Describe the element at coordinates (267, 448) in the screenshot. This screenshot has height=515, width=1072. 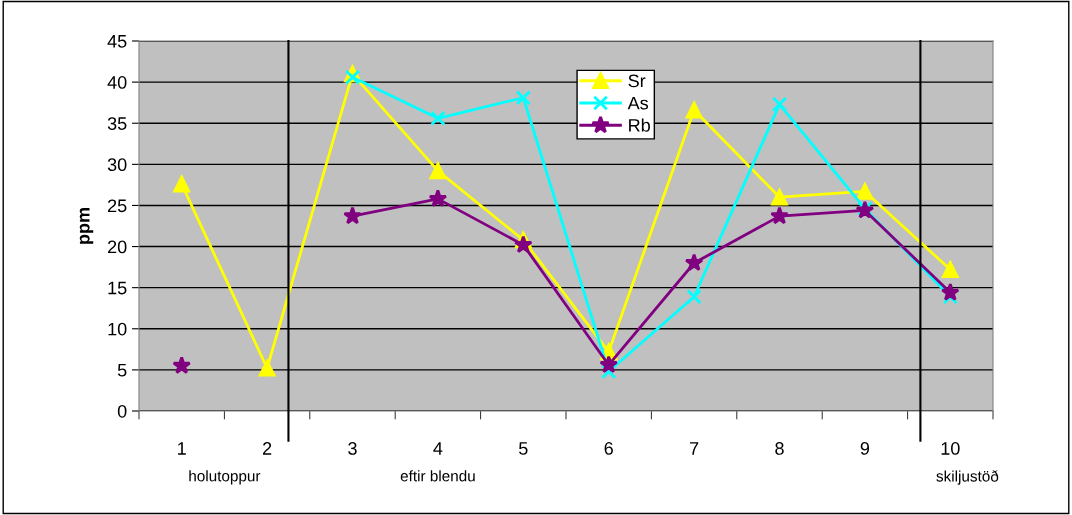
I see `x-tick-label: 2` at that location.